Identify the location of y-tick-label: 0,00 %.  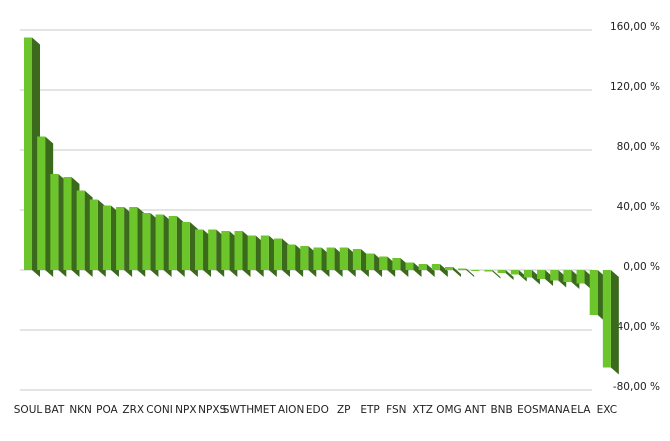
(641, 267).